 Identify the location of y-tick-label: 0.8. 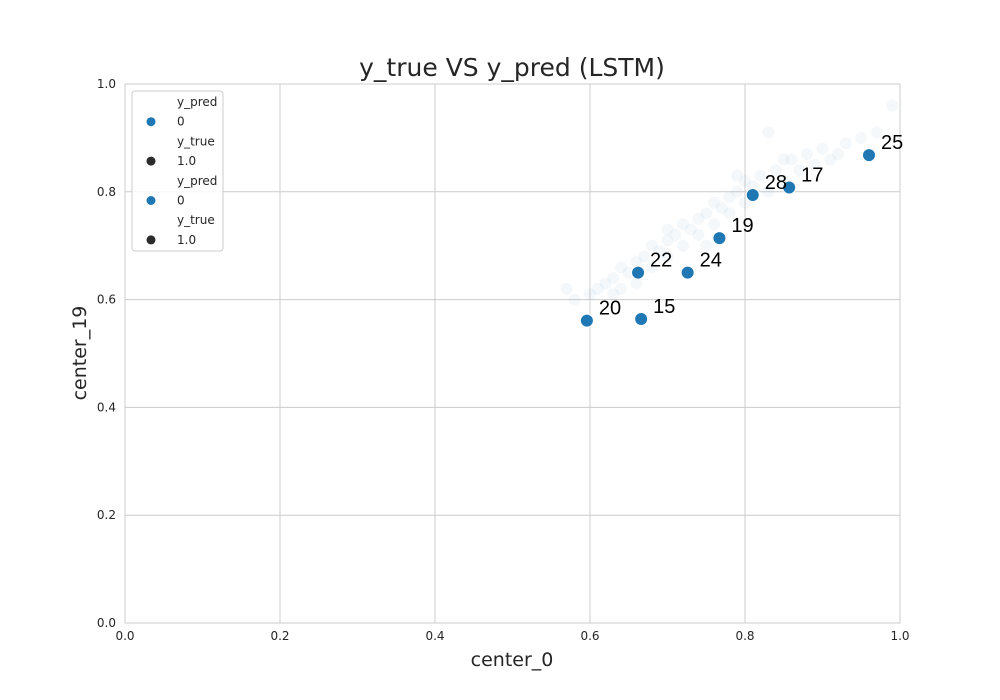
(106, 192).